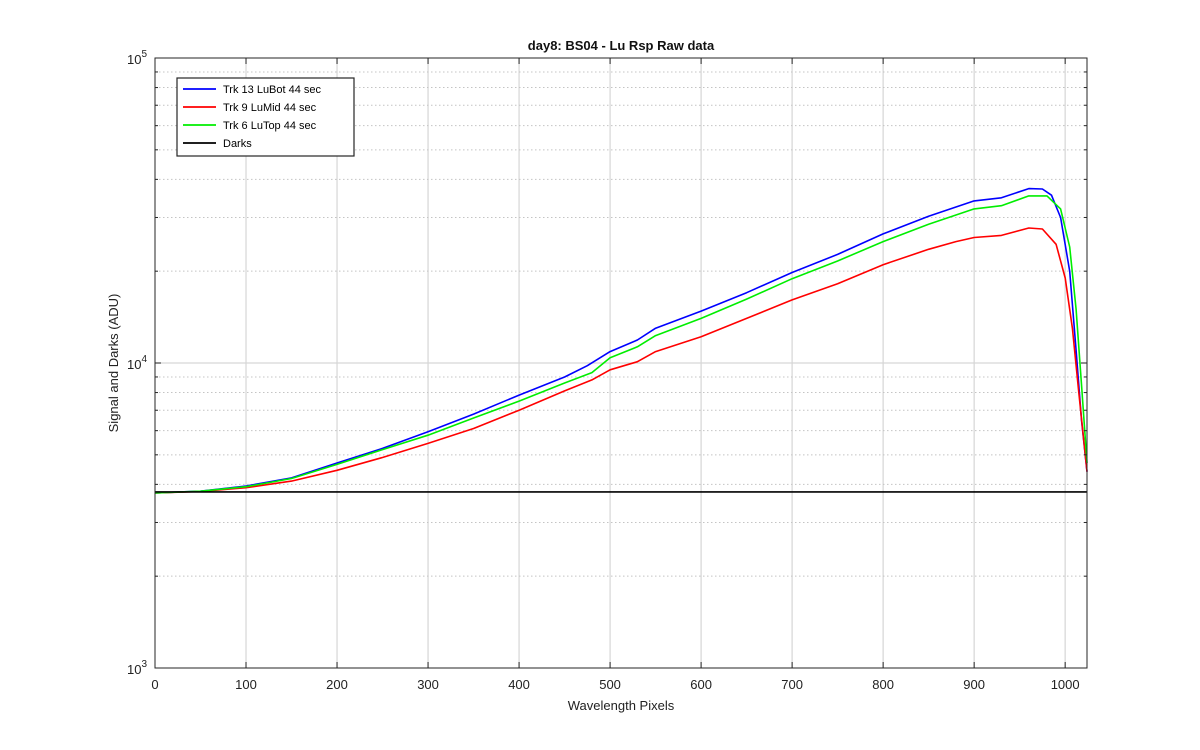 The height and width of the screenshot is (750, 1200). I want to click on x-tick-label: 900, so click(974, 684).